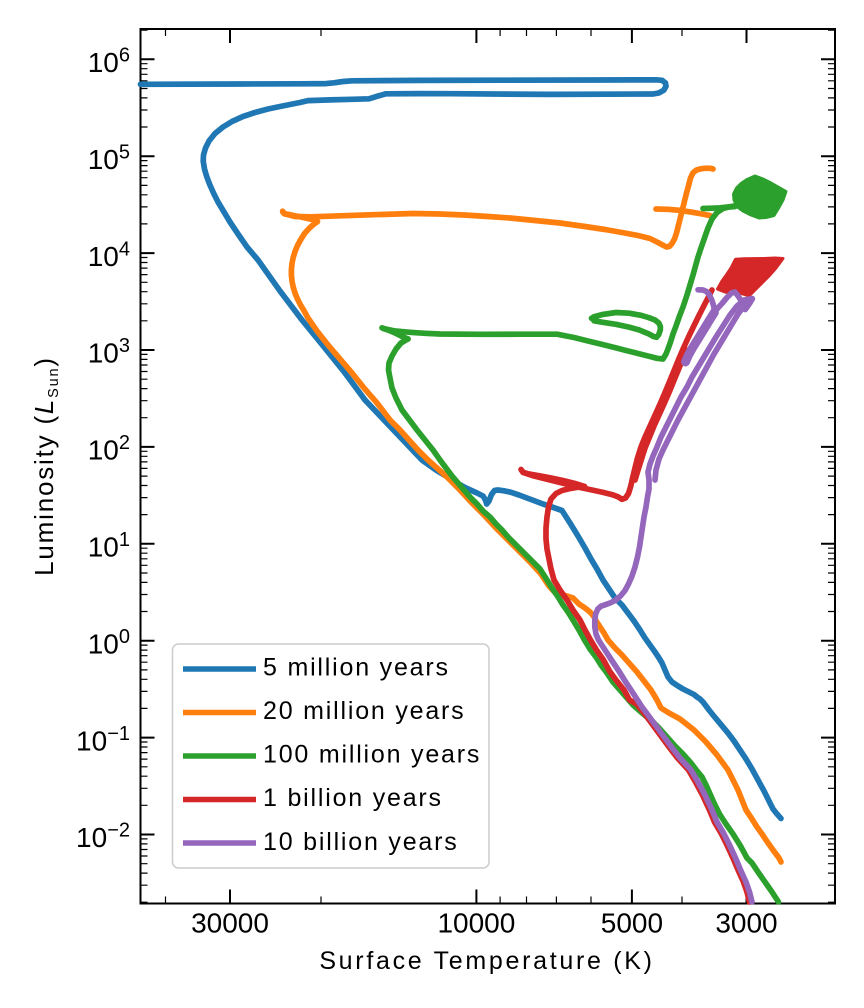  Describe the element at coordinates (103, 740) in the screenshot. I see `svg-text: 10⁻¹` at that location.